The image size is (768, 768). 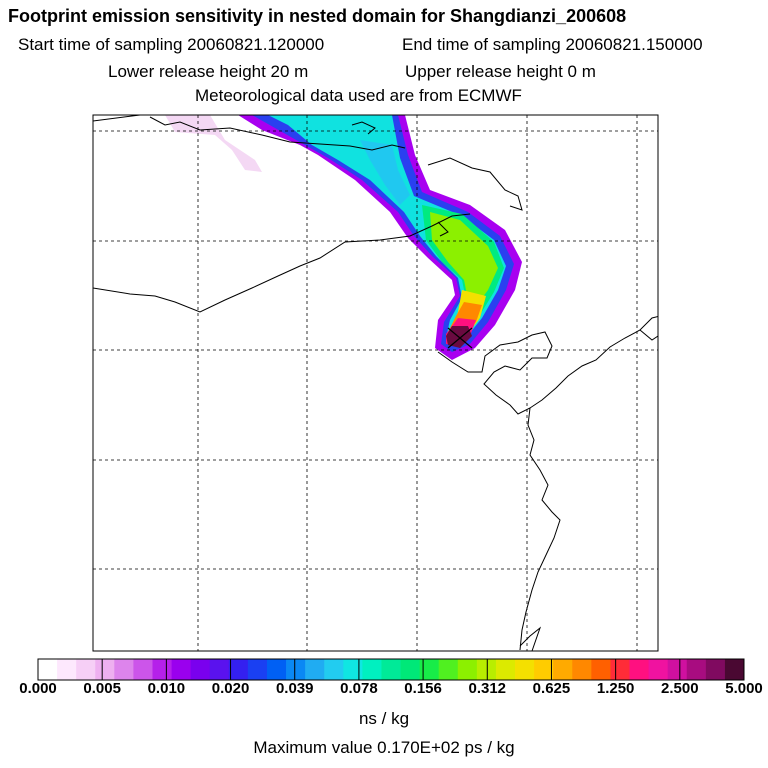 I want to click on receptor-marker, so click(x=460, y=338).